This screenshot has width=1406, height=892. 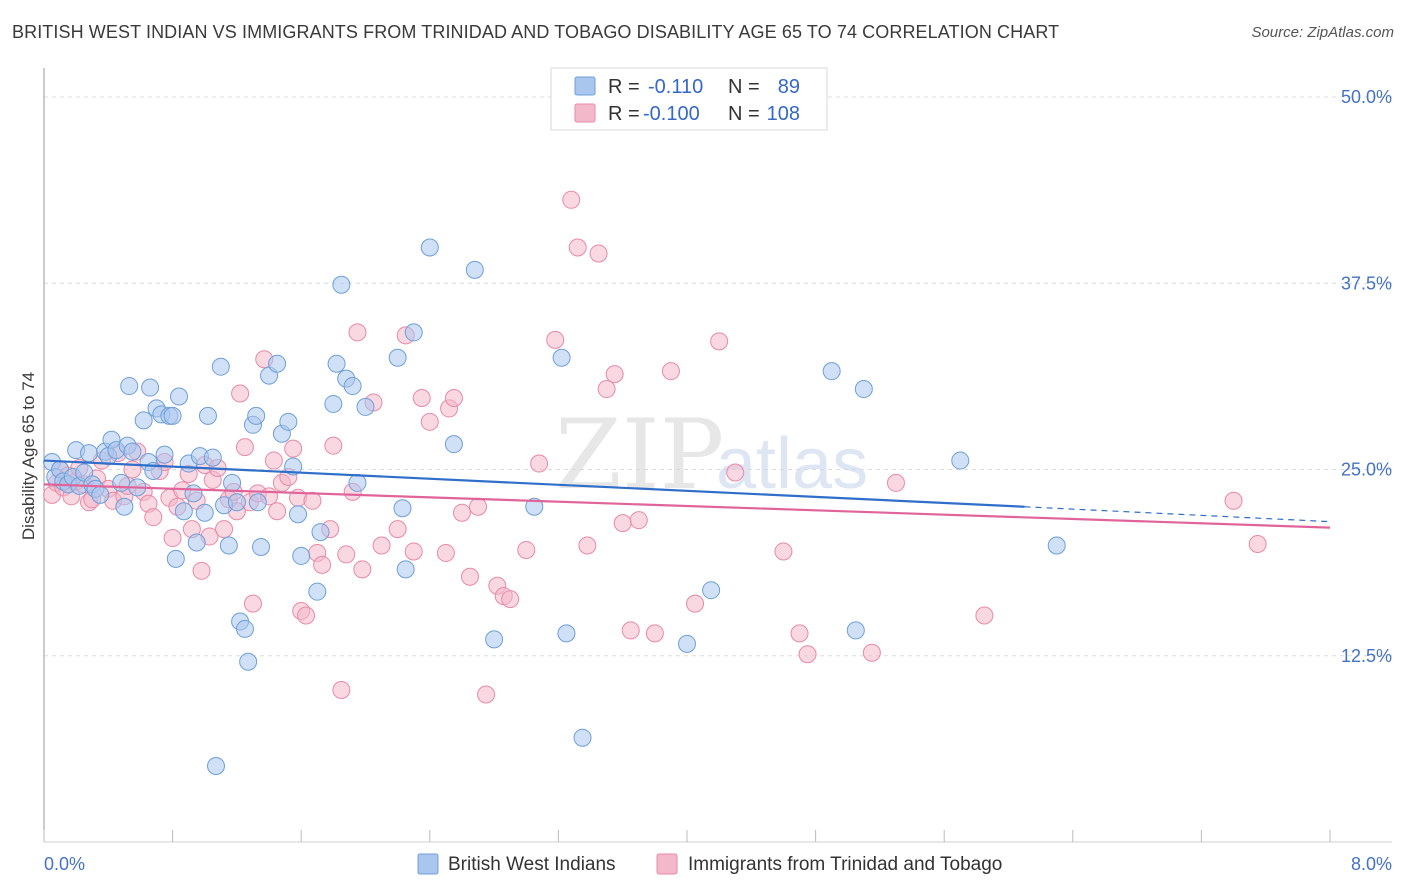 I want to click on x-tick-max: 8.0%, so click(x=1371, y=864).